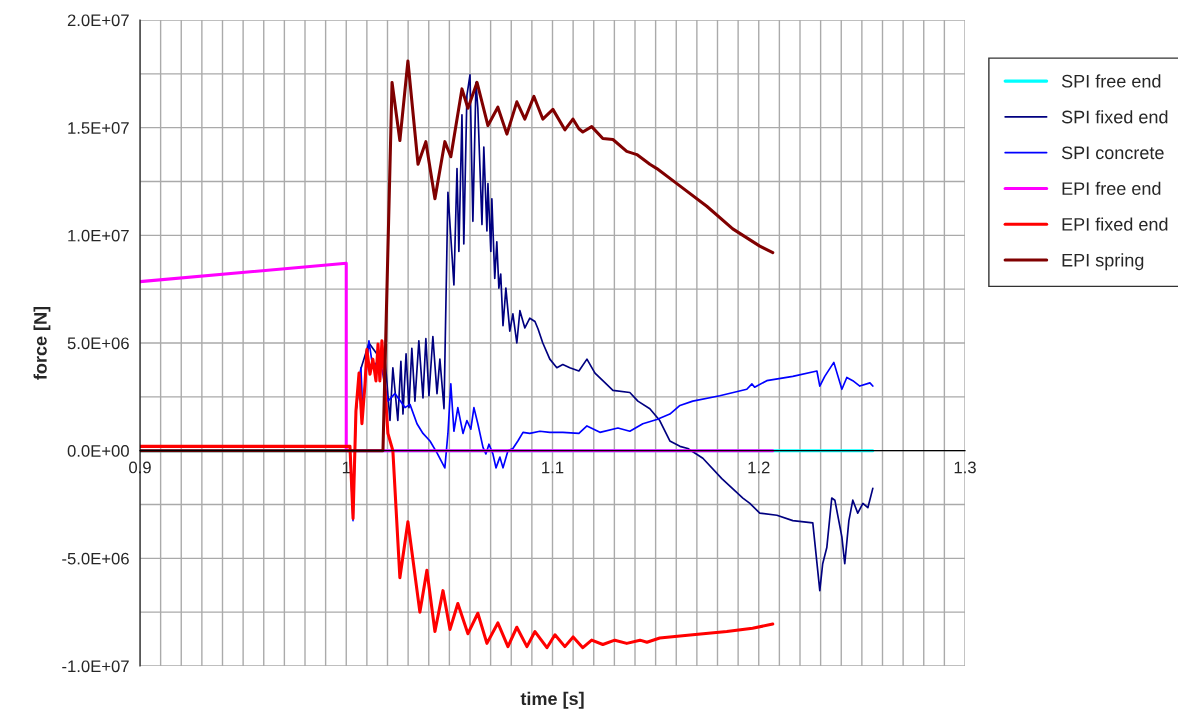 The image size is (1178, 711). Describe the element at coordinates (552, 700) in the screenshot. I see `x-axis-title: time [s]` at that location.